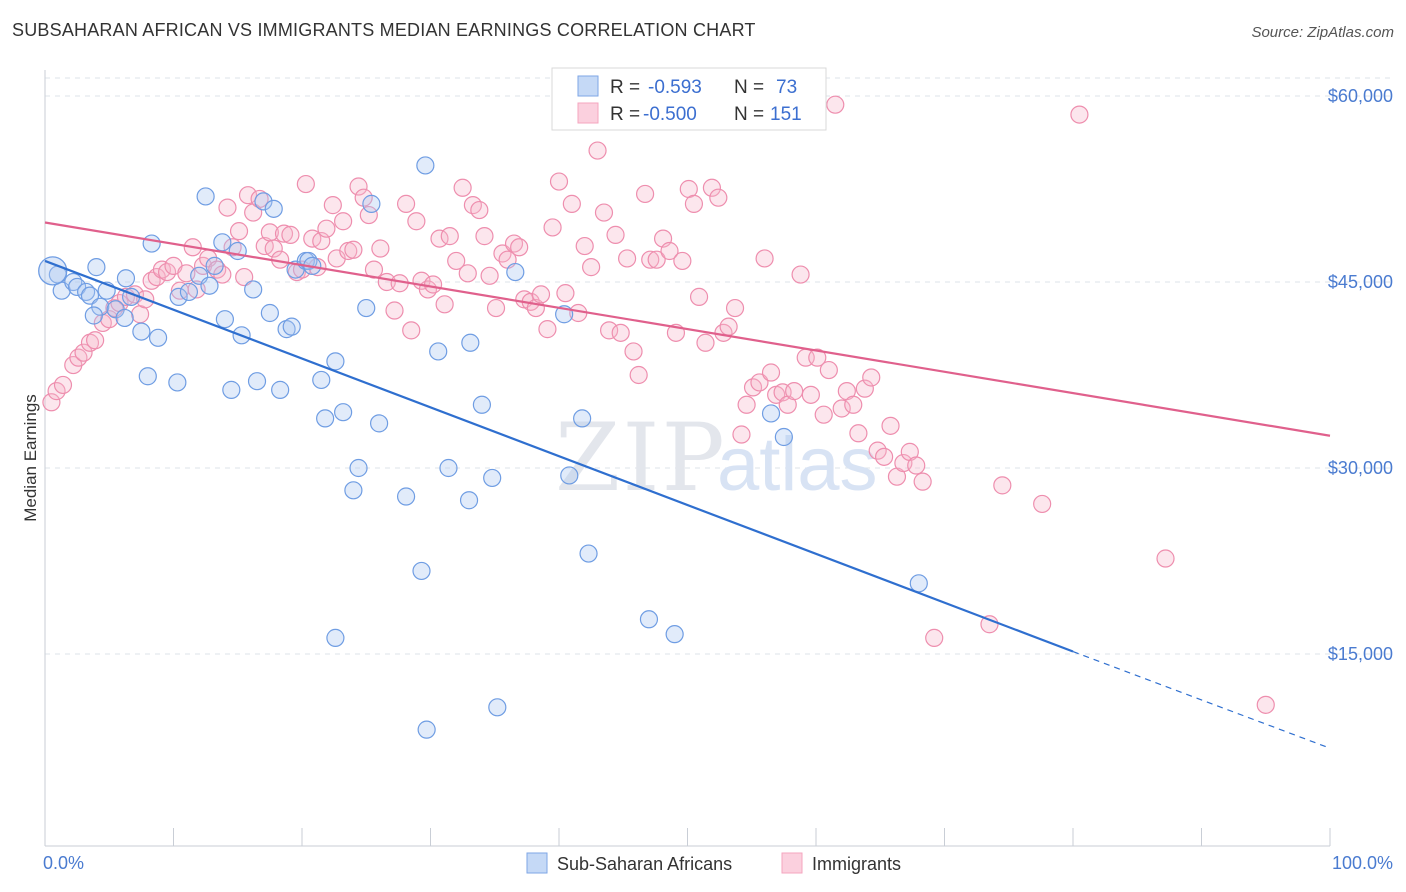  I want to click on bottom-legend-label-pink: Immigrants, so click(856, 864).